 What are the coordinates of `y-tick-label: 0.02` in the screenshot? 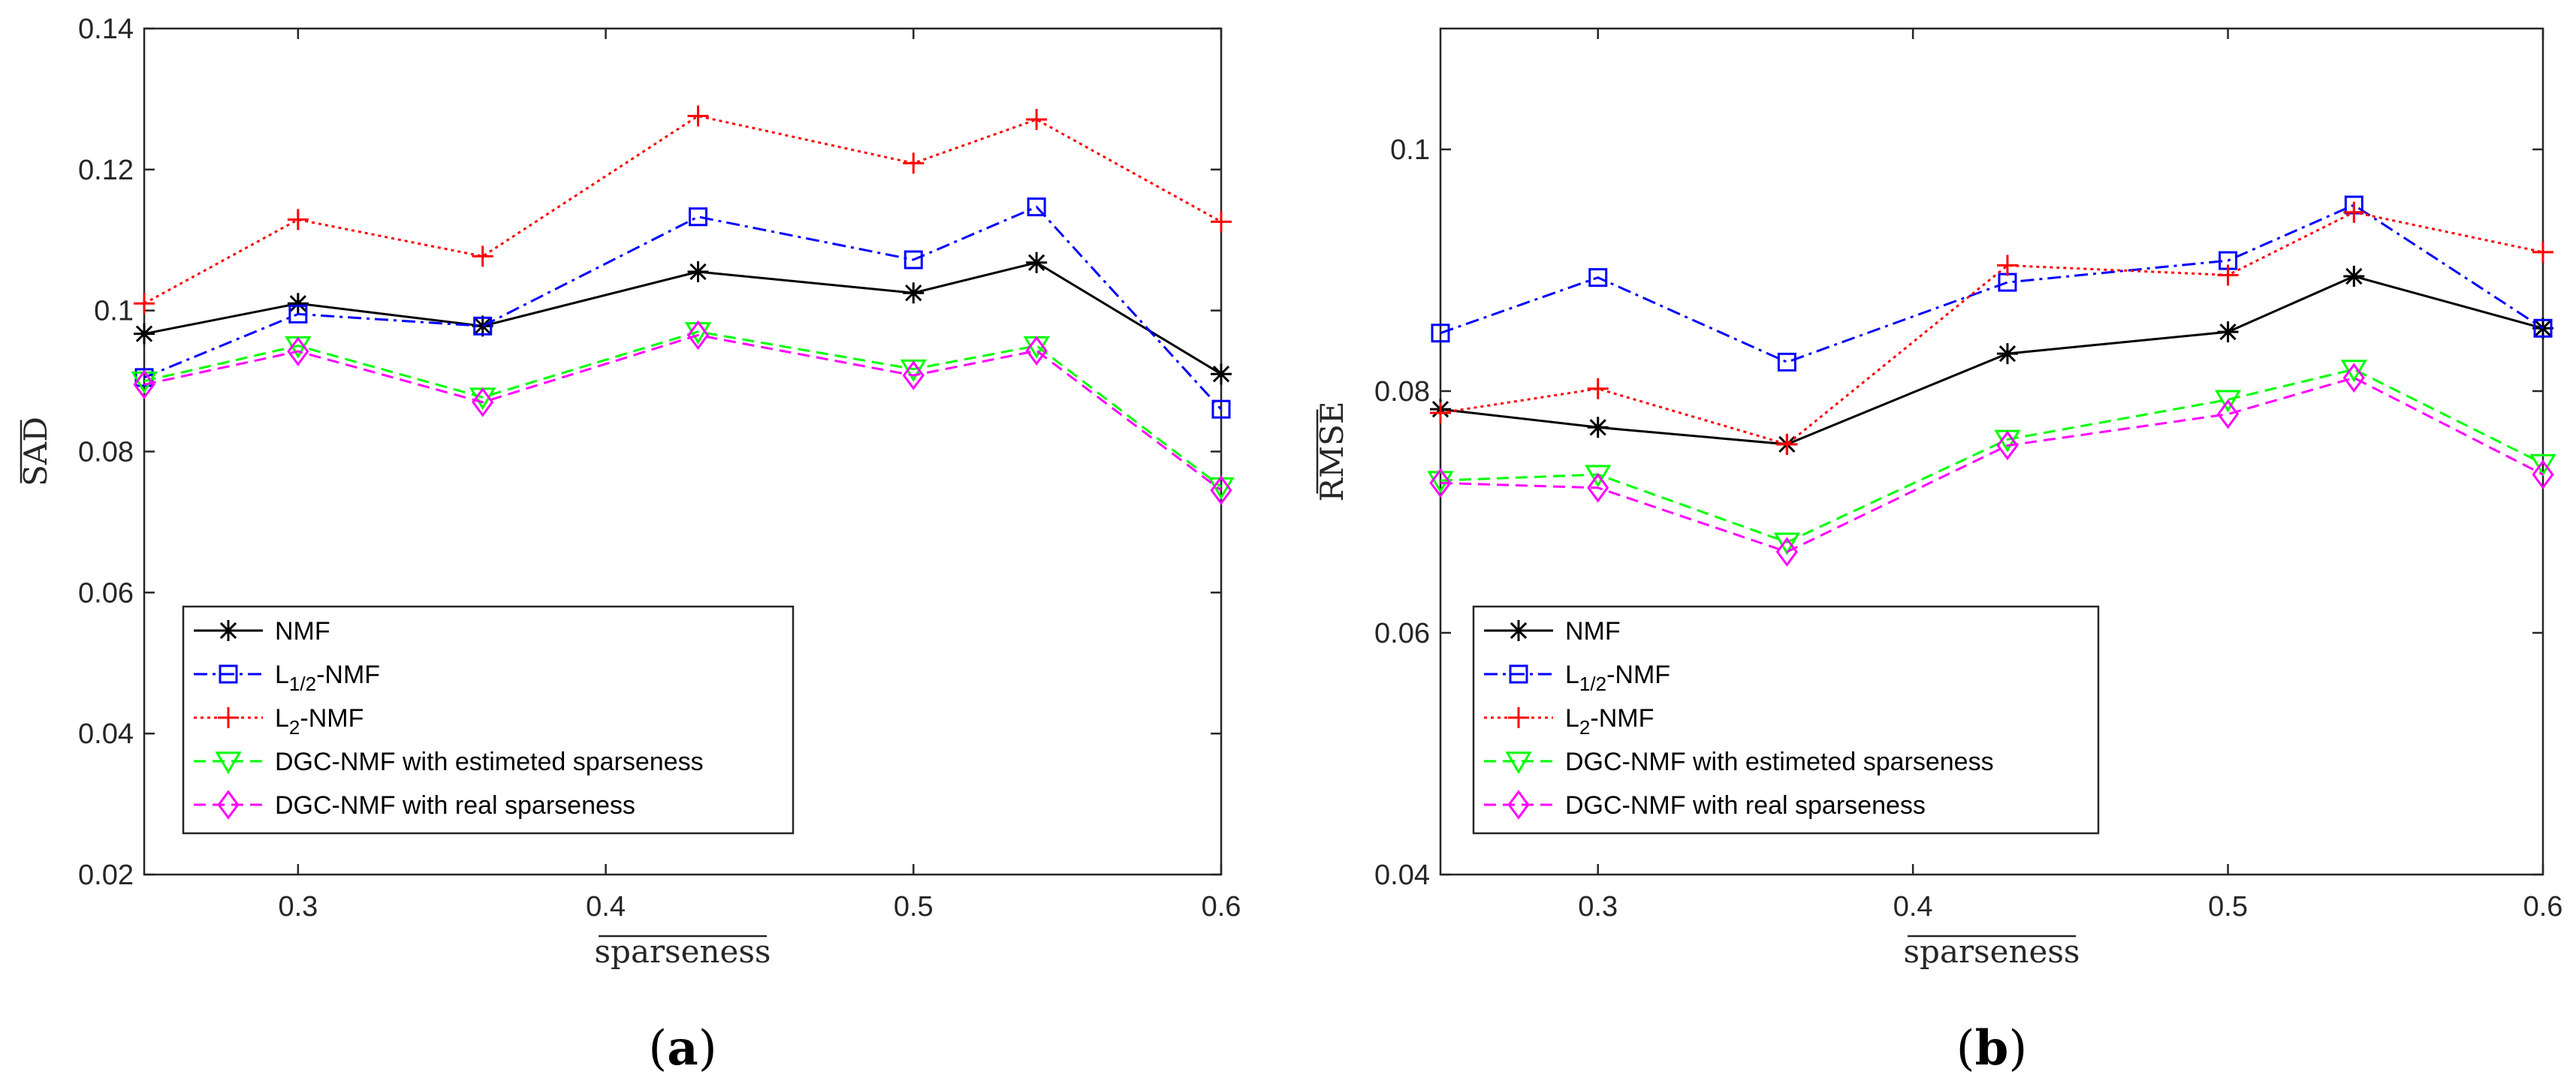 It's located at (106, 876).